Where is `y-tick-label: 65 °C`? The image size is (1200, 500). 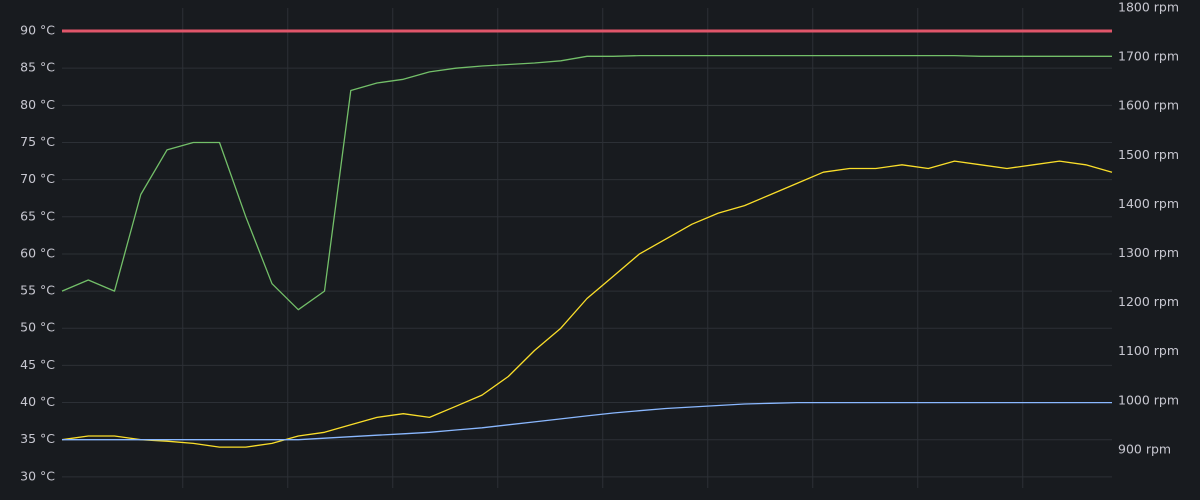 y-tick-label: 65 °C is located at coordinates (37, 215).